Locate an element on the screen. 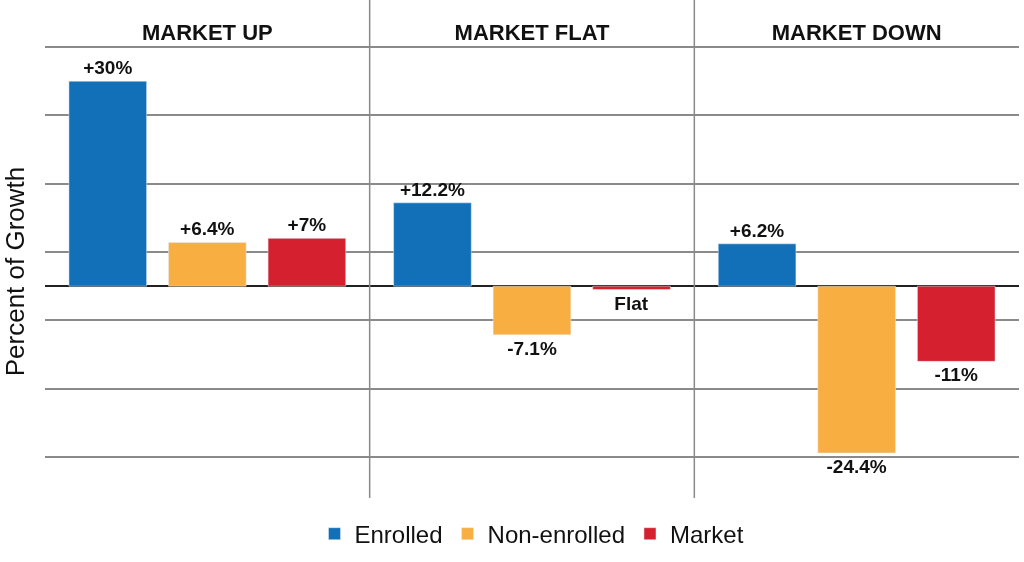 Image resolution: width=1024 pixels, height=562 pixels. data-label: +12.2% is located at coordinates (432, 189).